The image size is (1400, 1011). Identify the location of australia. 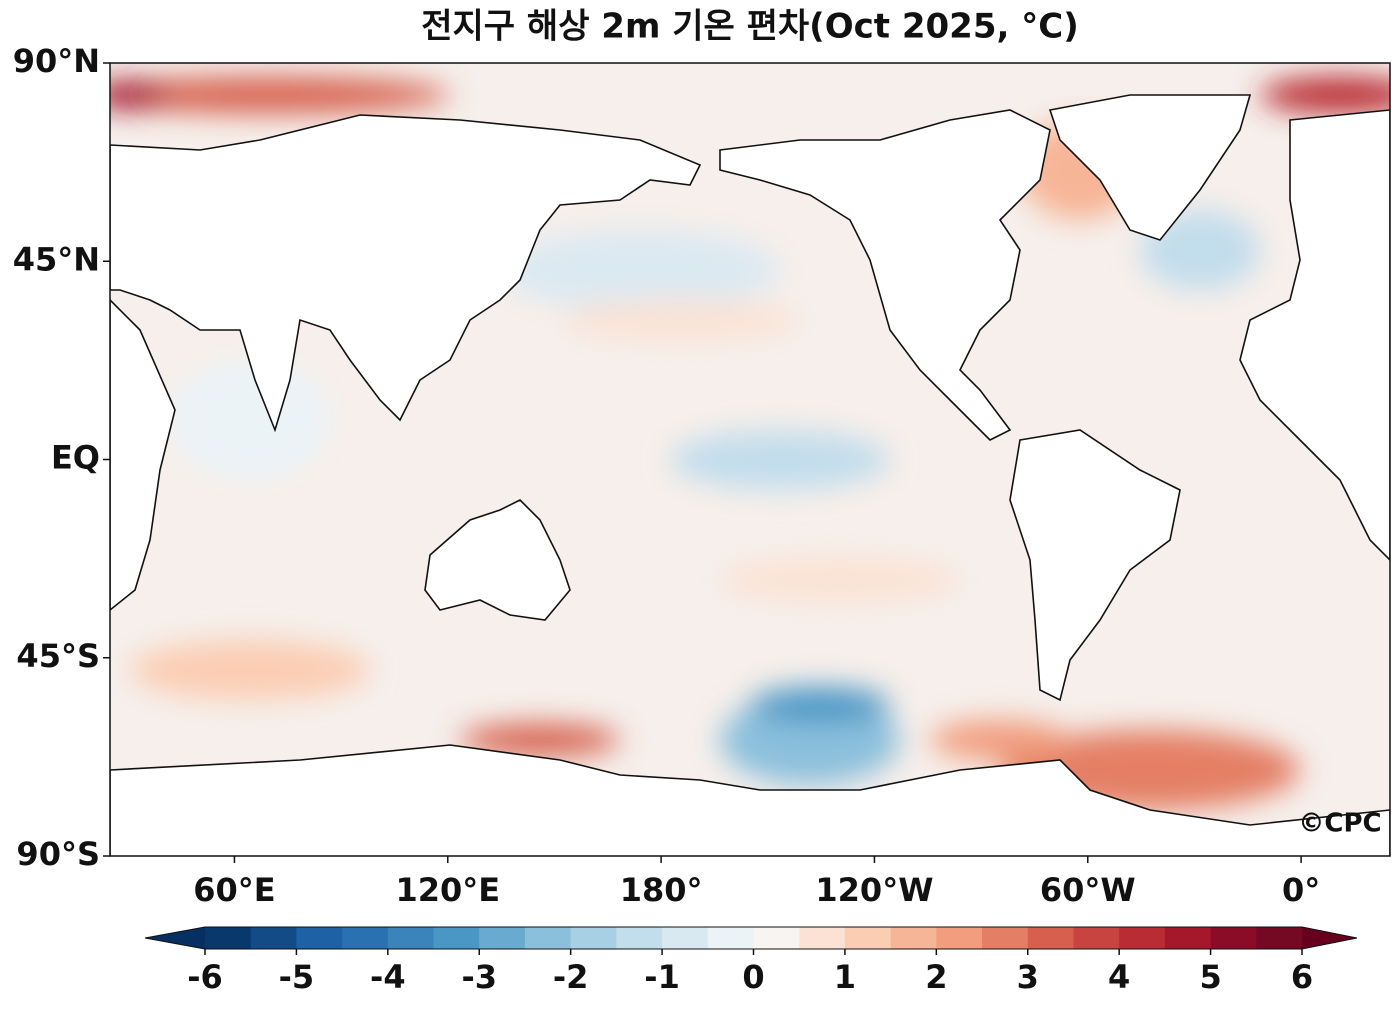
(497, 560).